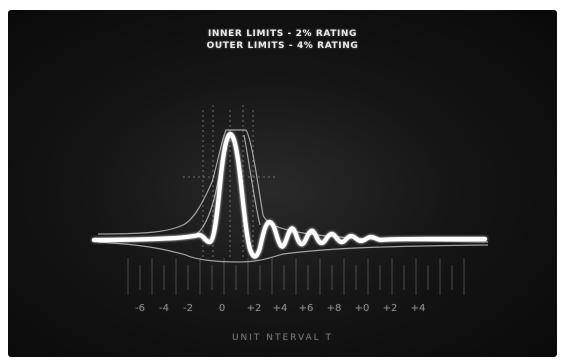  Describe the element at coordinates (222, 308) in the screenshot. I see `tick-label: 0` at that location.